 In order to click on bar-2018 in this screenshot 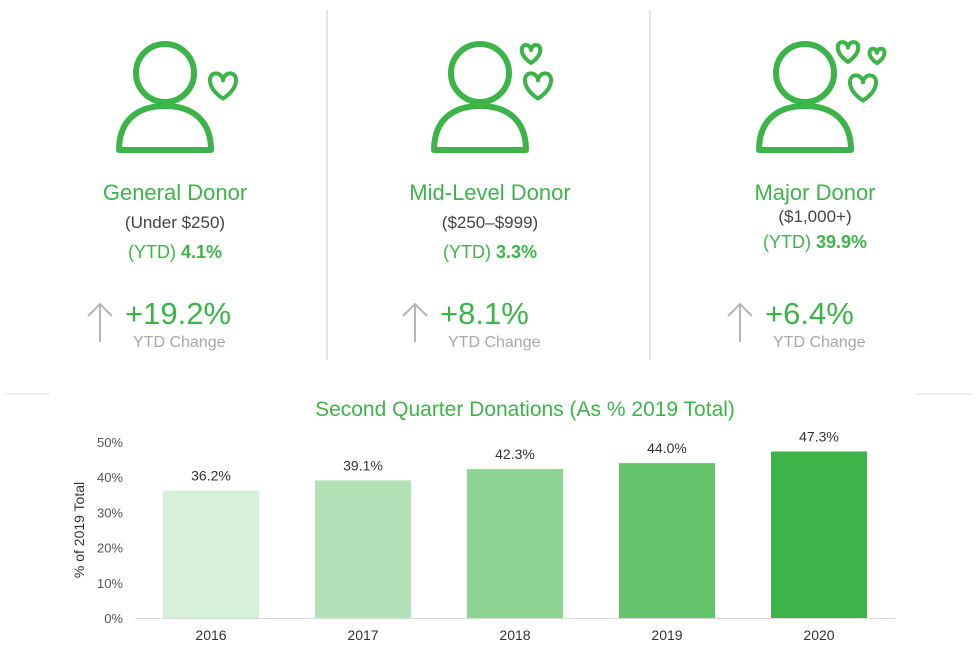, I will do `click(515, 543)`.